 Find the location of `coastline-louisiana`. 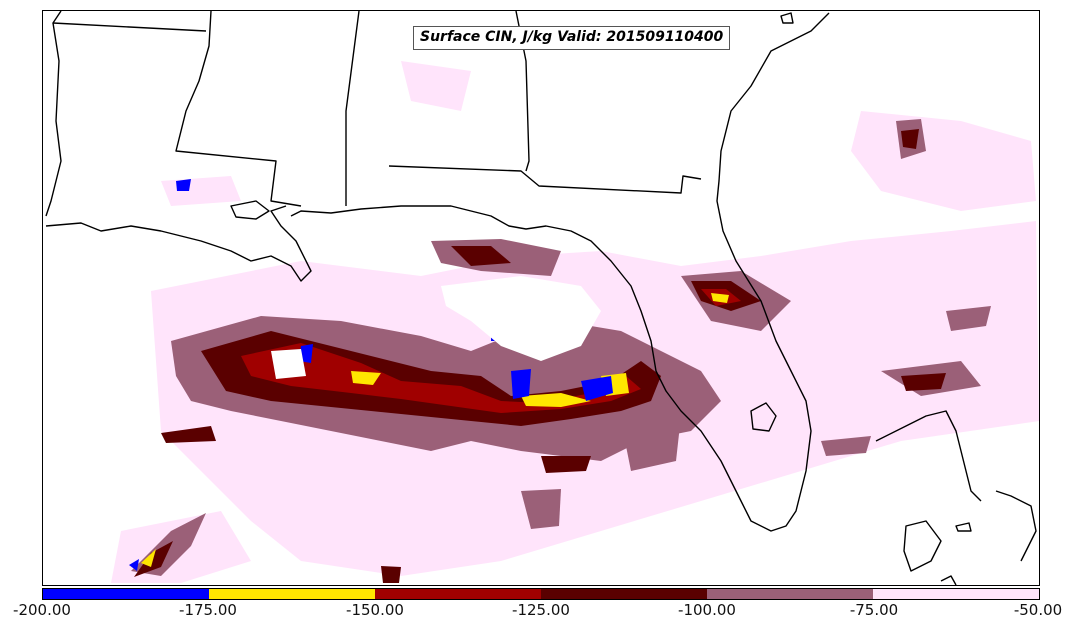

coastline-louisiana is located at coordinates (178, 243).